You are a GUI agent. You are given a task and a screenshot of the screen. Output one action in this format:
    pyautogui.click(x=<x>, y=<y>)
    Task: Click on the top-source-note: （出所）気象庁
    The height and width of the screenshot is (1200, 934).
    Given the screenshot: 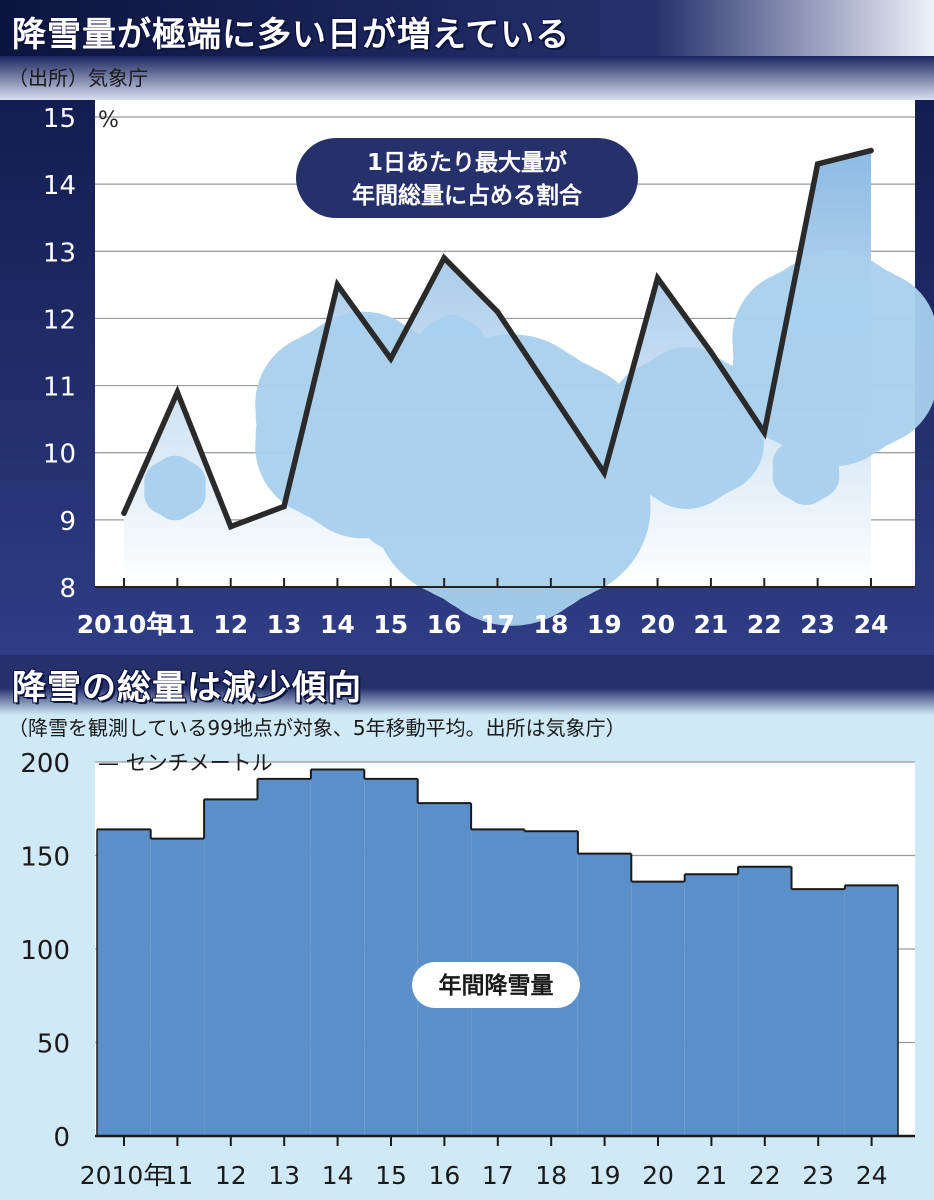 What is the action you would take?
    pyautogui.click(x=78, y=78)
    